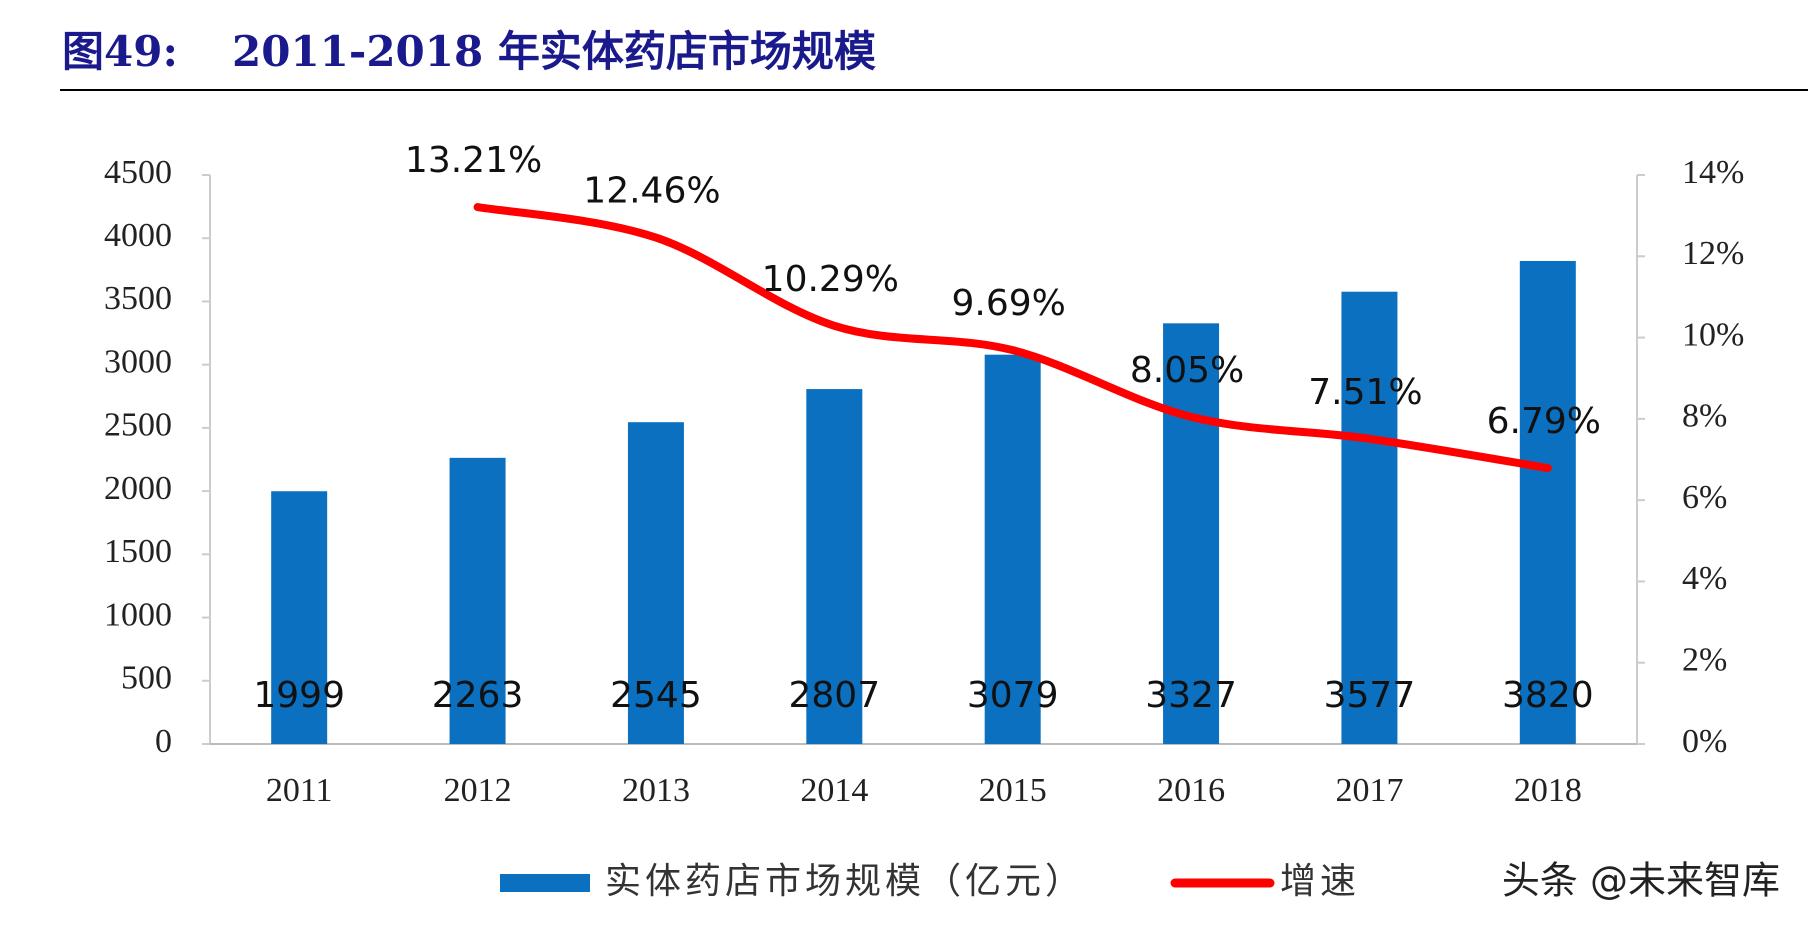  What do you see at coordinates (1013, 695) in the screenshot?
I see `bar-value-label: 3079` at bounding box center [1013, 695].